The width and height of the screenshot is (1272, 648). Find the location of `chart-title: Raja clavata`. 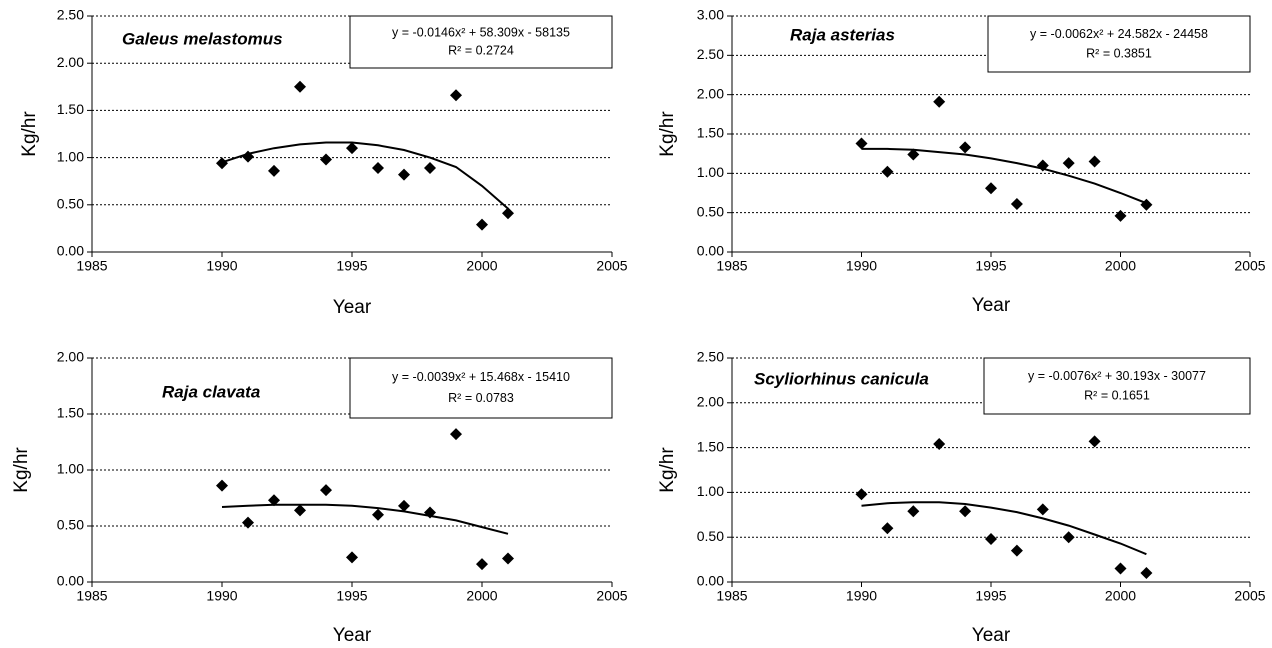

chart-title: Raja clavata is located at coordinates (211, 391).